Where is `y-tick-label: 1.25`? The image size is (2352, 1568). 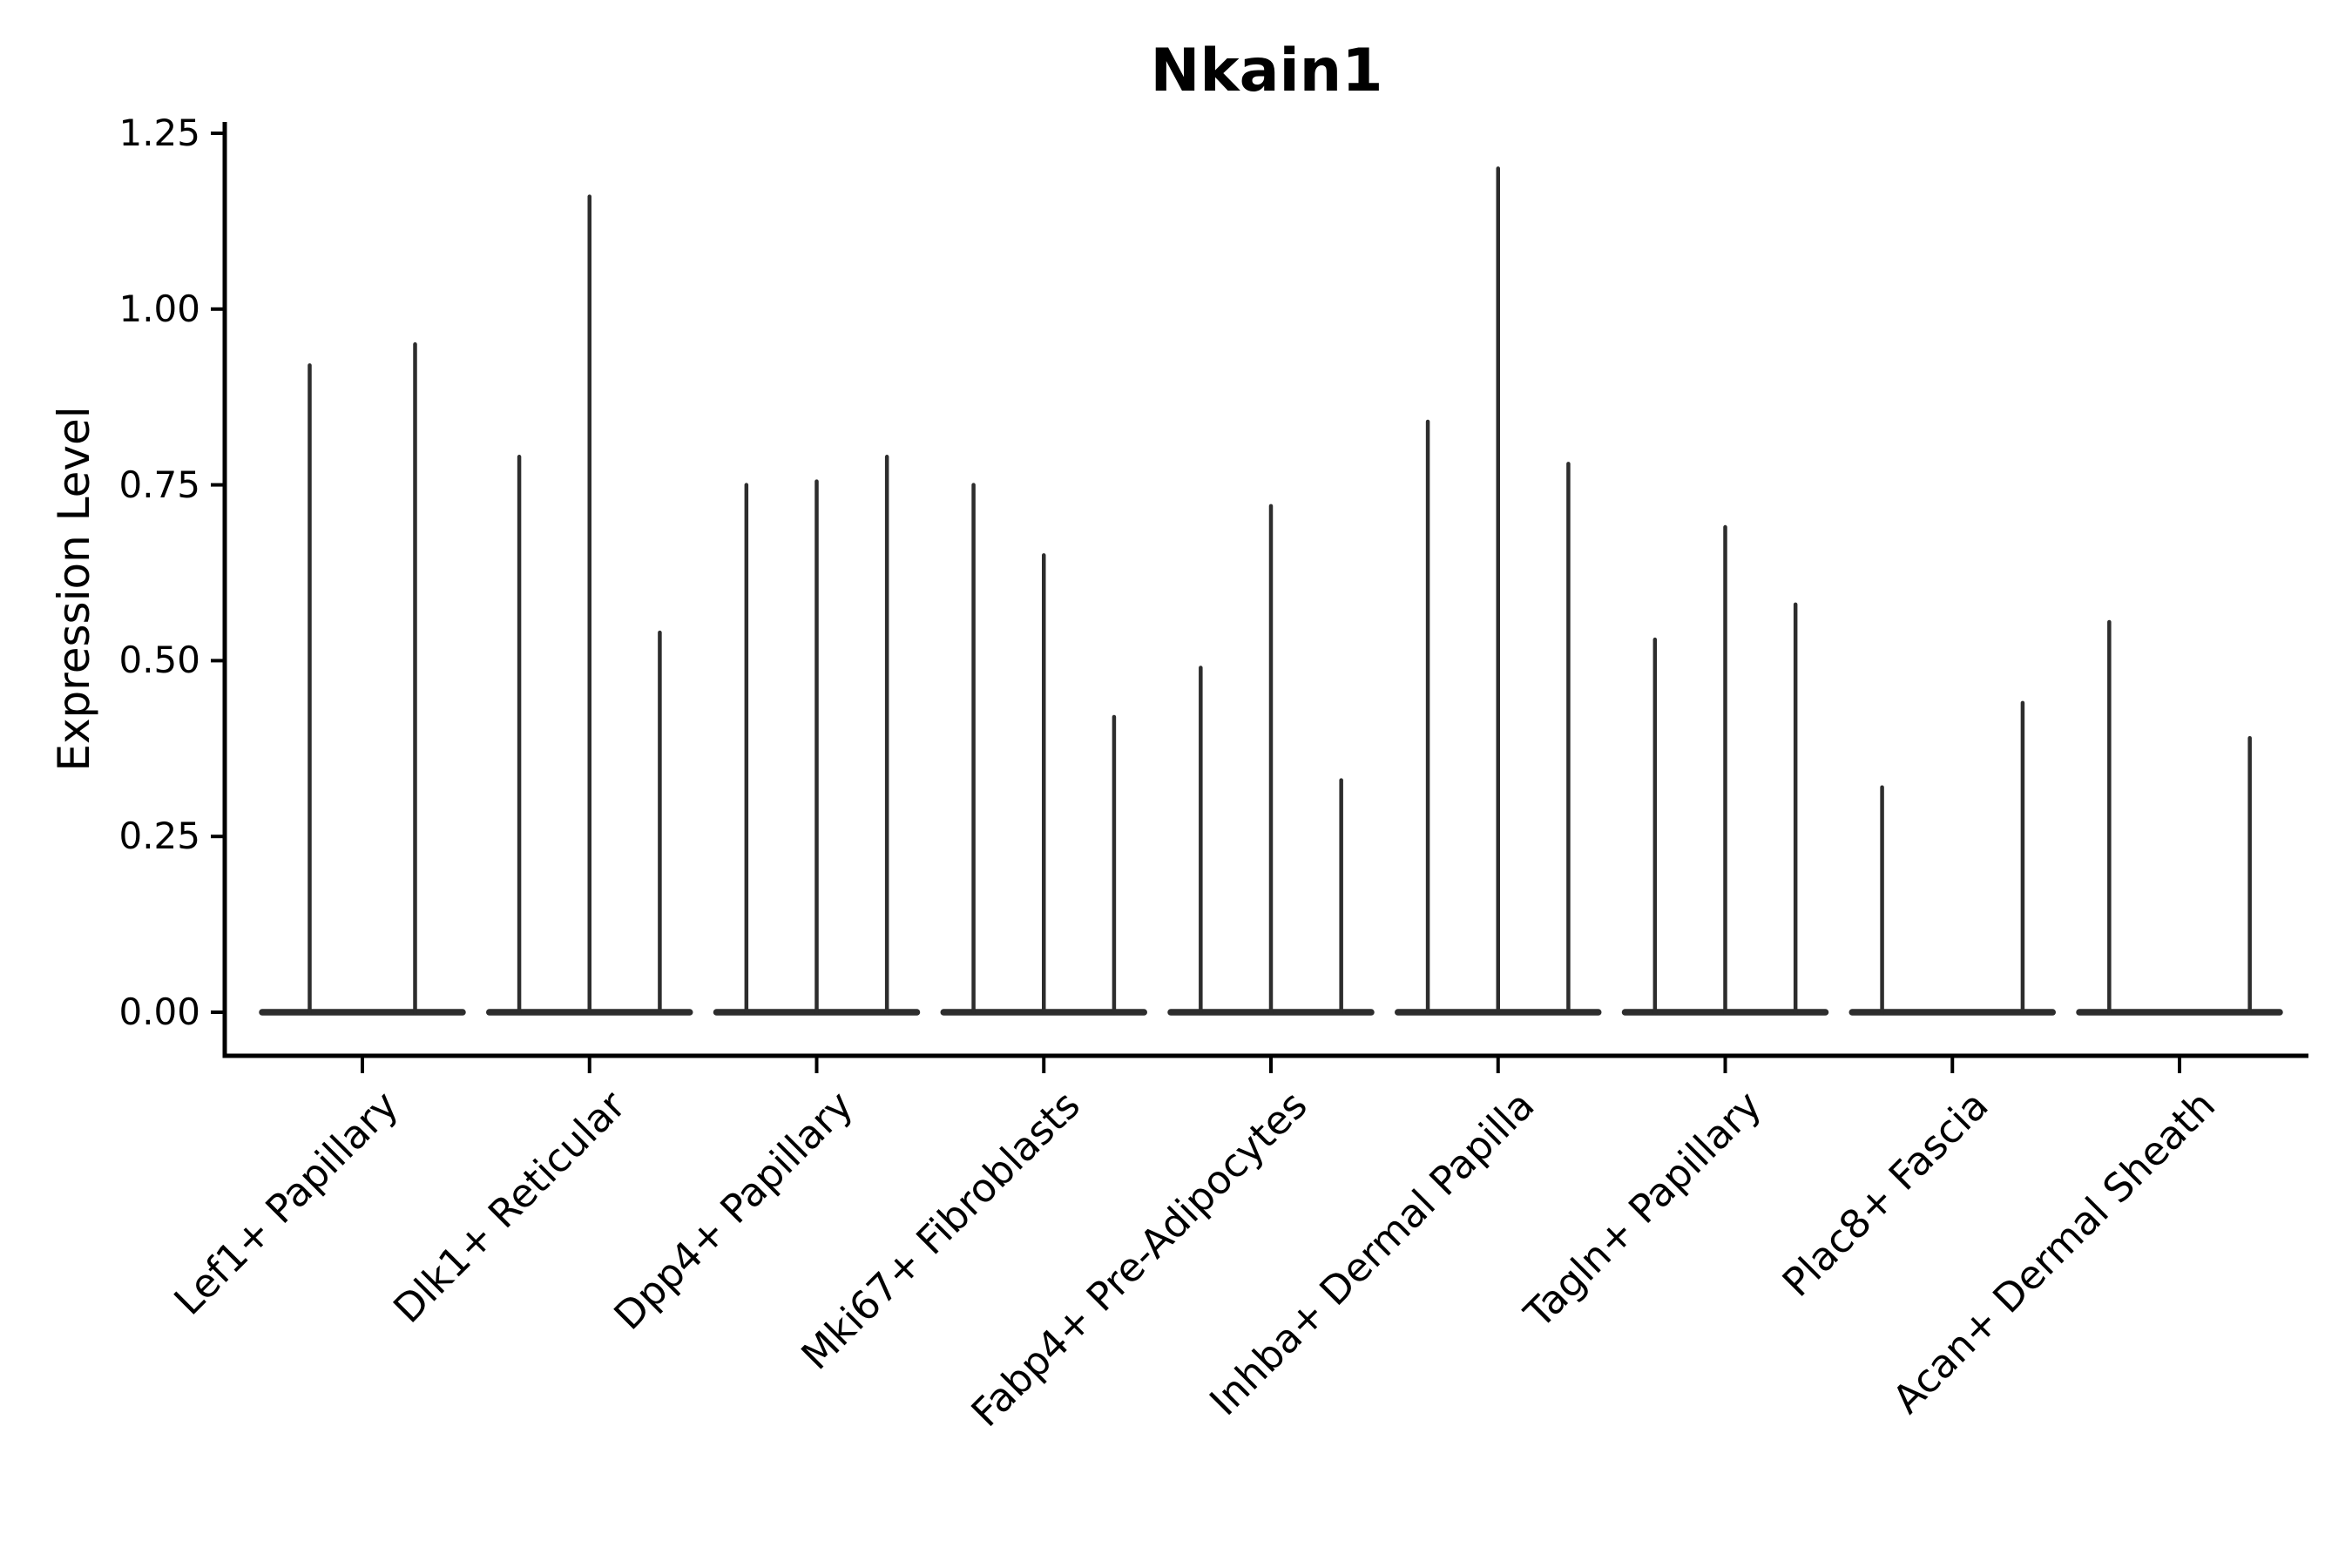
y-tick-label: 1.25 is located at coordinates (159, 133).